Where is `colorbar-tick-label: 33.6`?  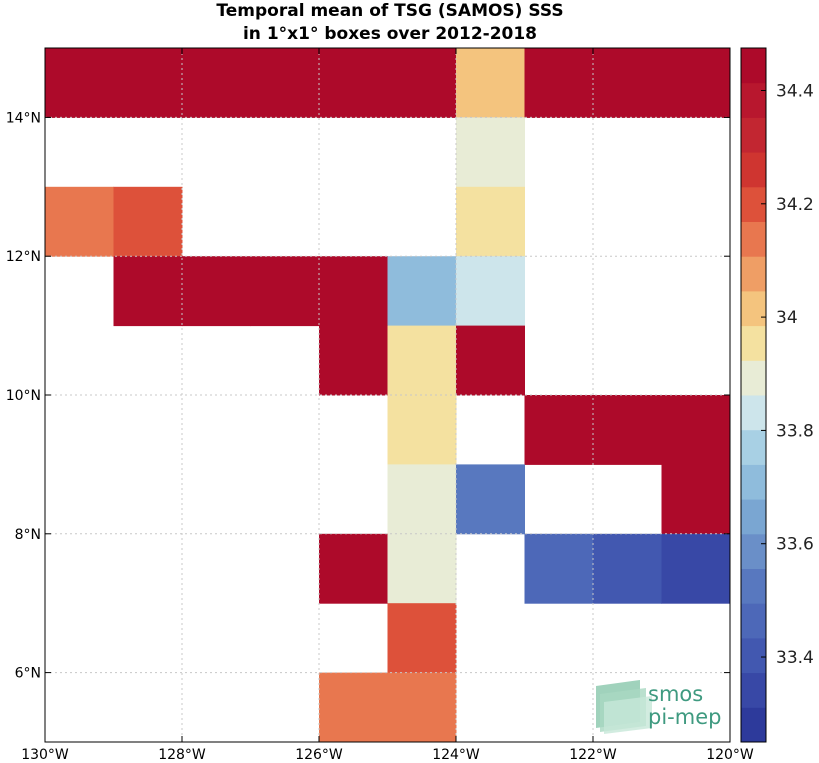 colorbar-tick-label: 33.6 is located at coordinates (795, 545).